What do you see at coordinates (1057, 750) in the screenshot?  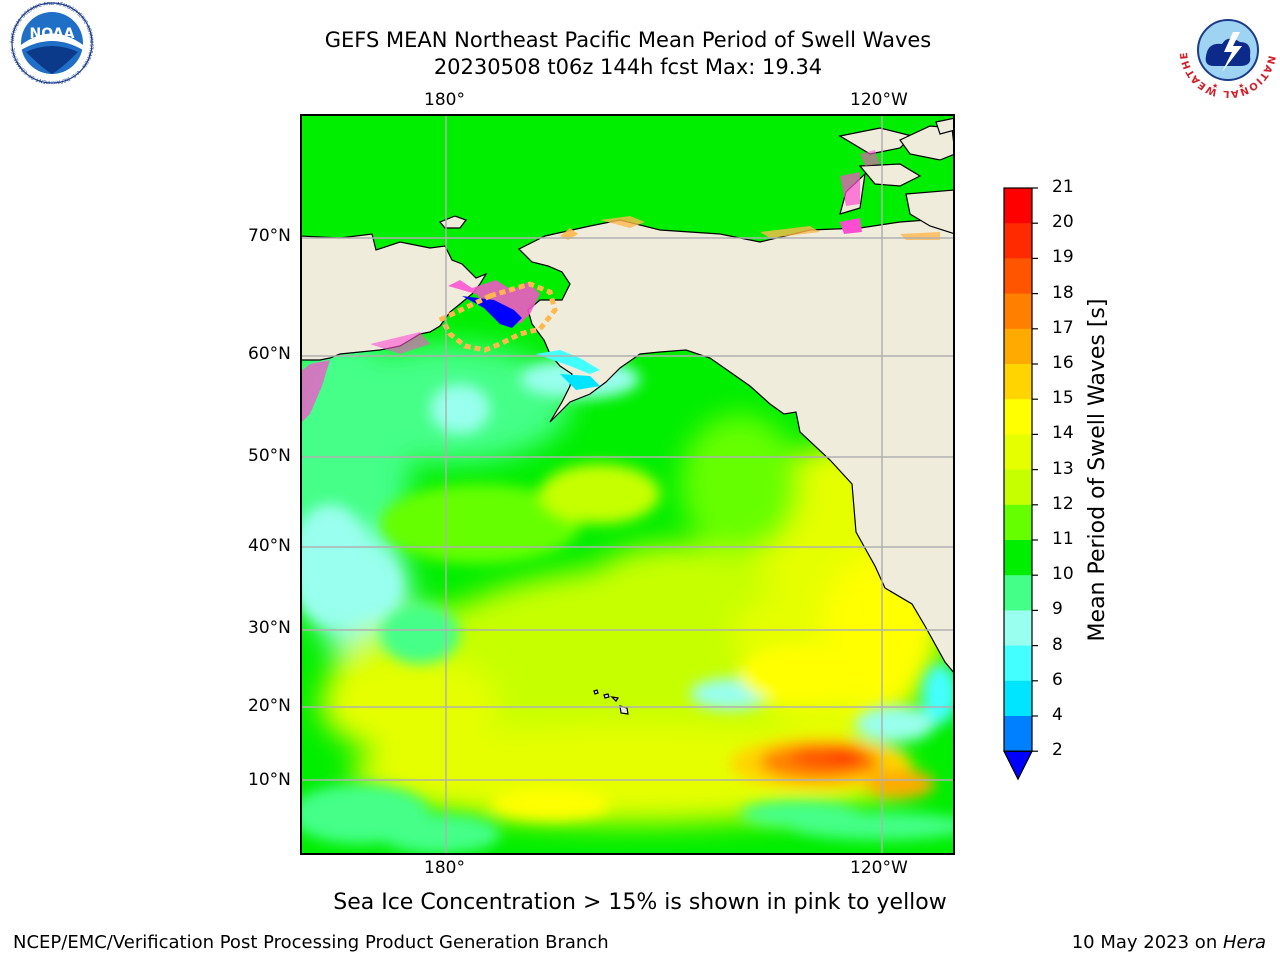 I see `colorbar-tick-label: 2` at bounding box center [1057, 750].